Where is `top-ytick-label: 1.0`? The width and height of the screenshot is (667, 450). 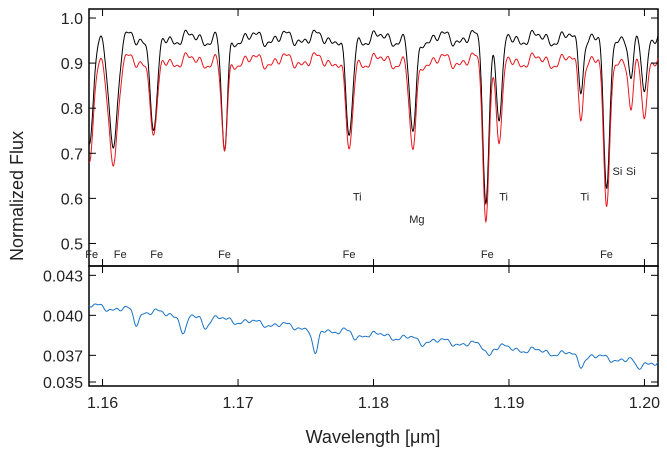 top-ytick-label: 1.0 is located at coordinates (72, 19).